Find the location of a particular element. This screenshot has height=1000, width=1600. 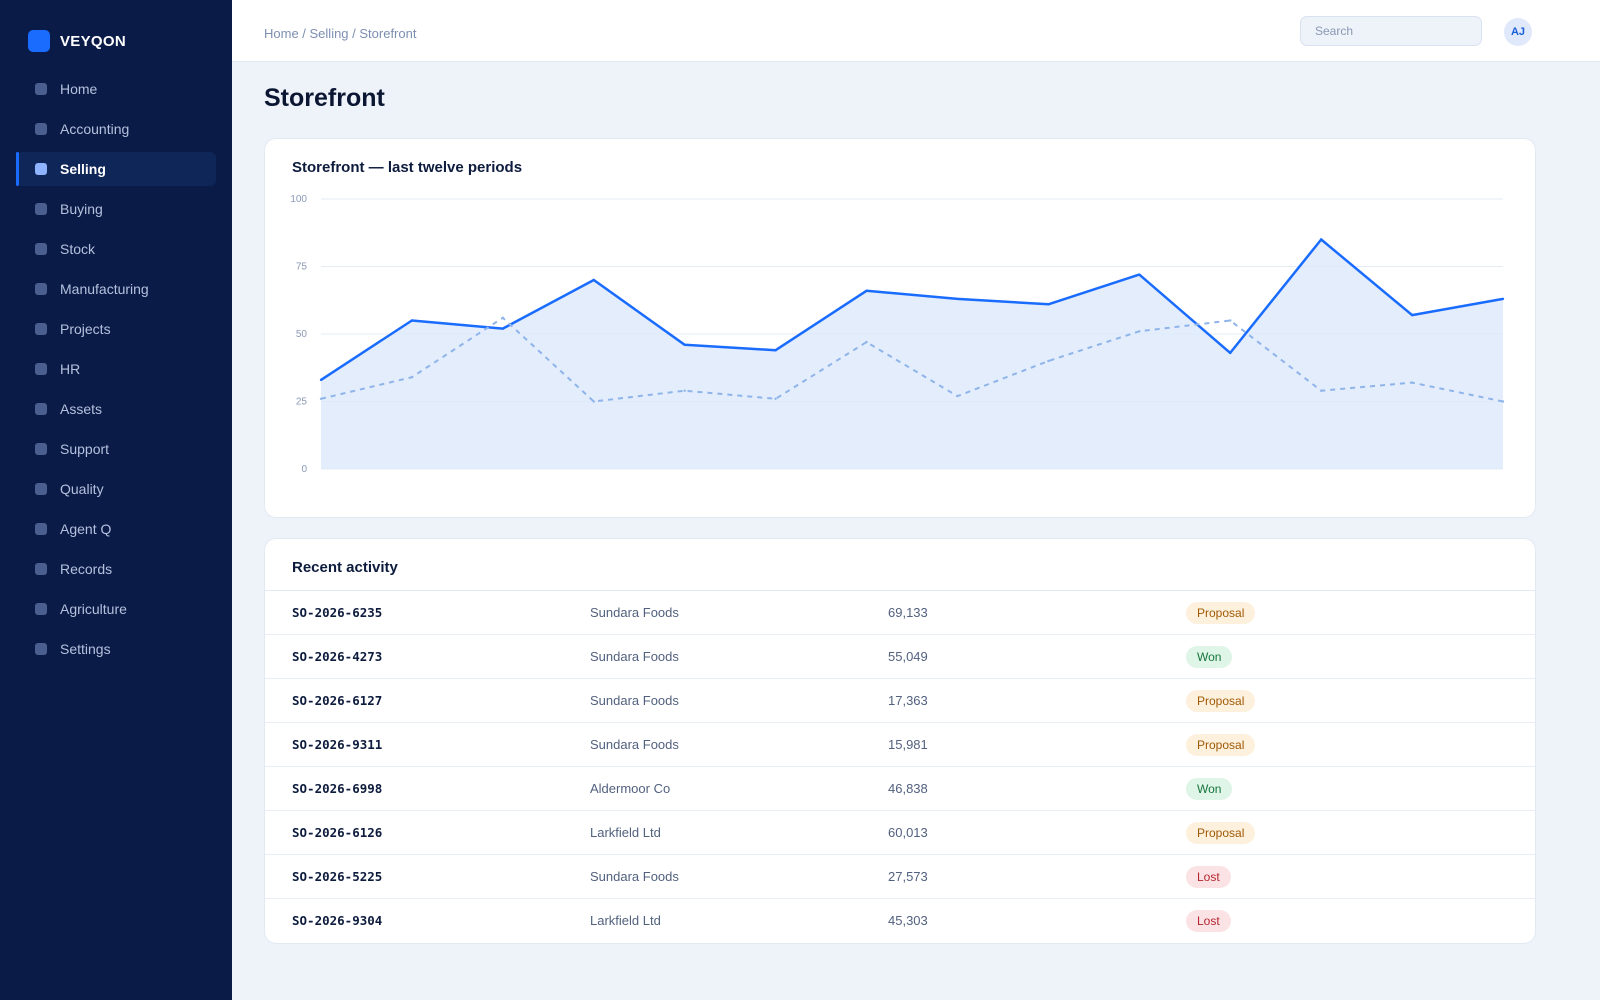

sidebar-item-support: Support is located at coordinates (116, 449).